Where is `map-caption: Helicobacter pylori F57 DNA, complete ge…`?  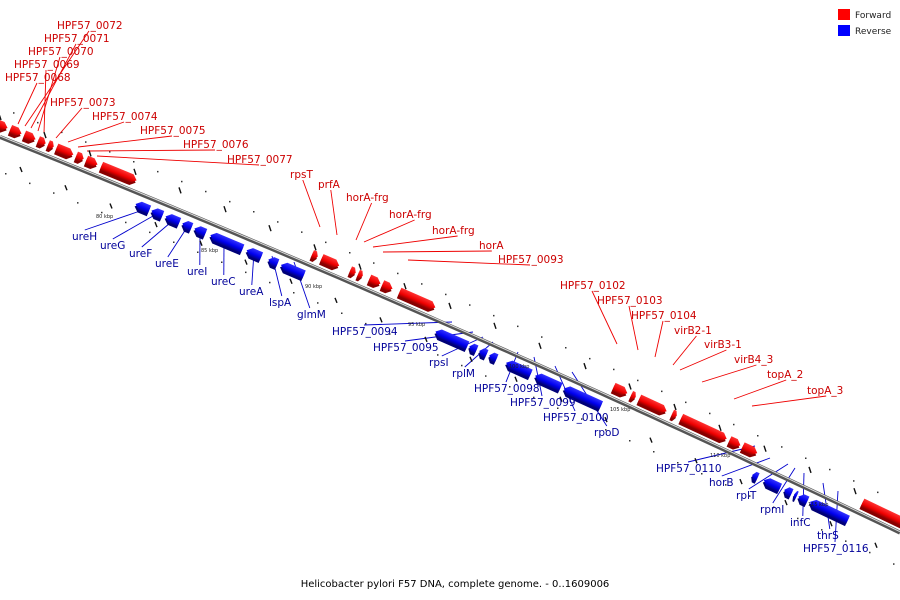 map-caption: Helicobacter pylori F57 DNA, complete ge… is located at coordinates (455, 584).